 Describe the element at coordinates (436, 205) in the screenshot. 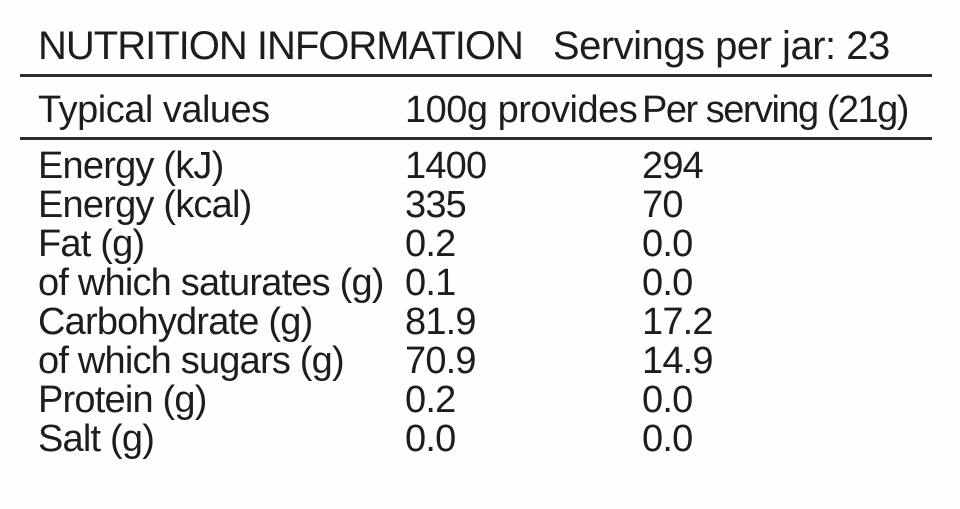

I see `row-value-per-100g: 335` at that location.